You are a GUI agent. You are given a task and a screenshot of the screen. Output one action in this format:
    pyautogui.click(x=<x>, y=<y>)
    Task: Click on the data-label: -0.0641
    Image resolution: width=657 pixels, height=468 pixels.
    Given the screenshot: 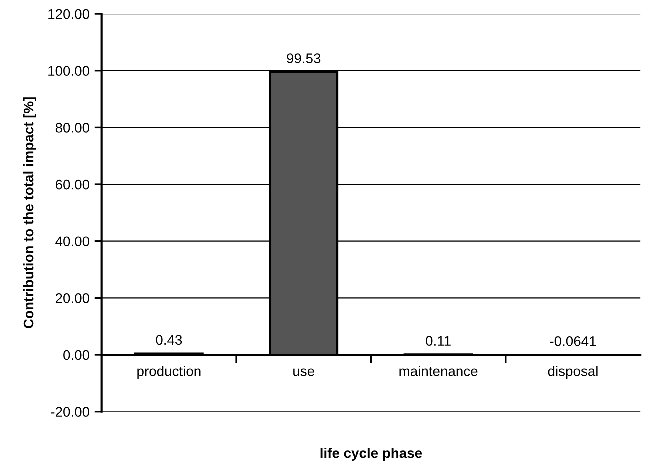 What is the action you would take?
    pyautogui.click(x=573, y=341)
    